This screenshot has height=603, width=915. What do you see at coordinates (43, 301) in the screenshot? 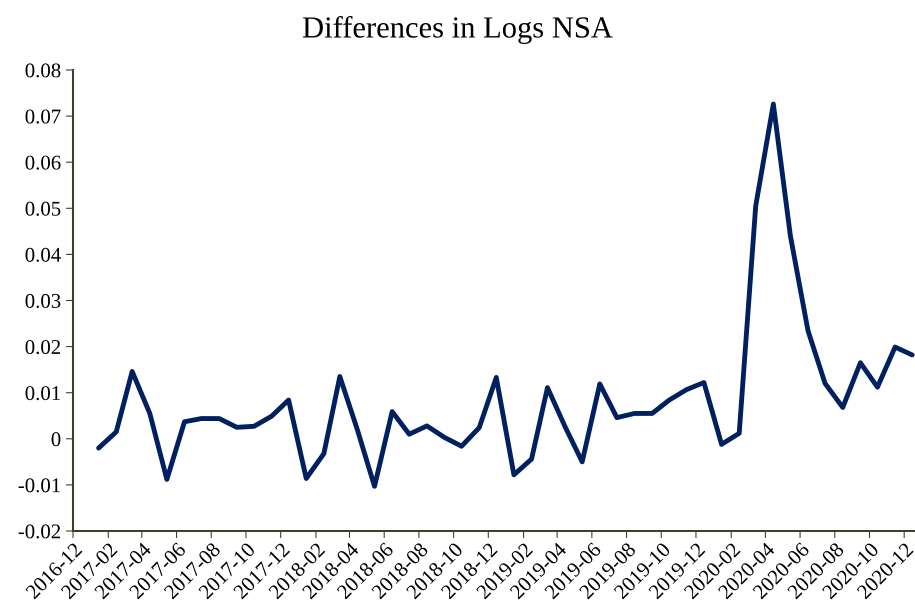
I see `y-tick-label: 0.03` at bounding box center [43, 301].